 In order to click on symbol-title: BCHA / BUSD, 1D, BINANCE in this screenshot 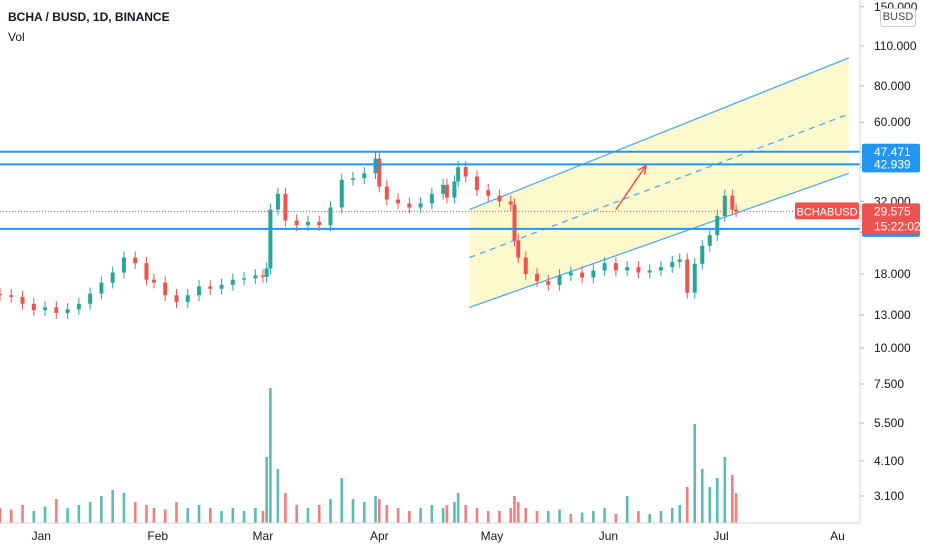, I will do `click(89, 17)`.